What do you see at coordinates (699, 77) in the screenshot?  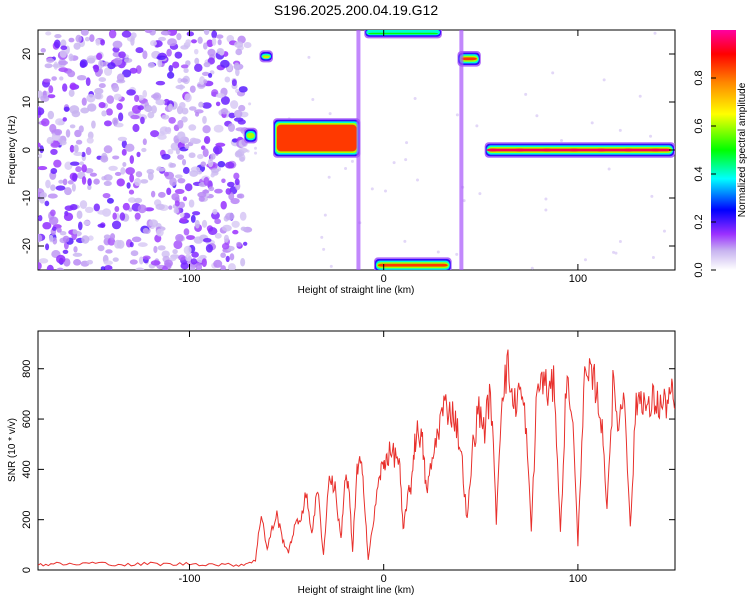 I see `colorbar-tick-label: 0.8` at bounding box center [699, 77].